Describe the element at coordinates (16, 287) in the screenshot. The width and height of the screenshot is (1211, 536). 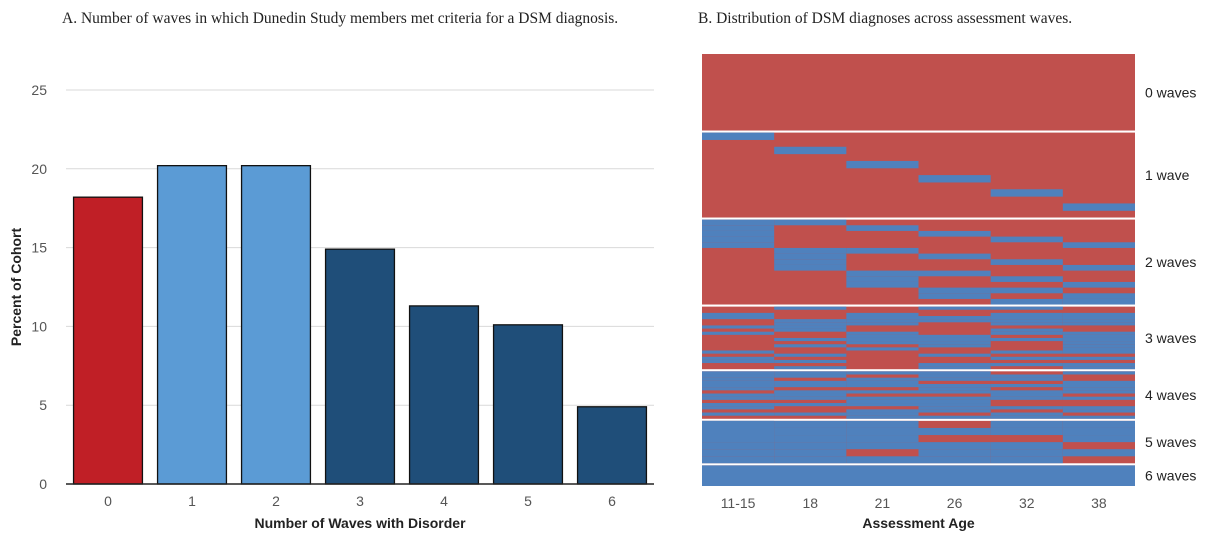
I see `y-axis-title: Percent of Cohort` at that location.